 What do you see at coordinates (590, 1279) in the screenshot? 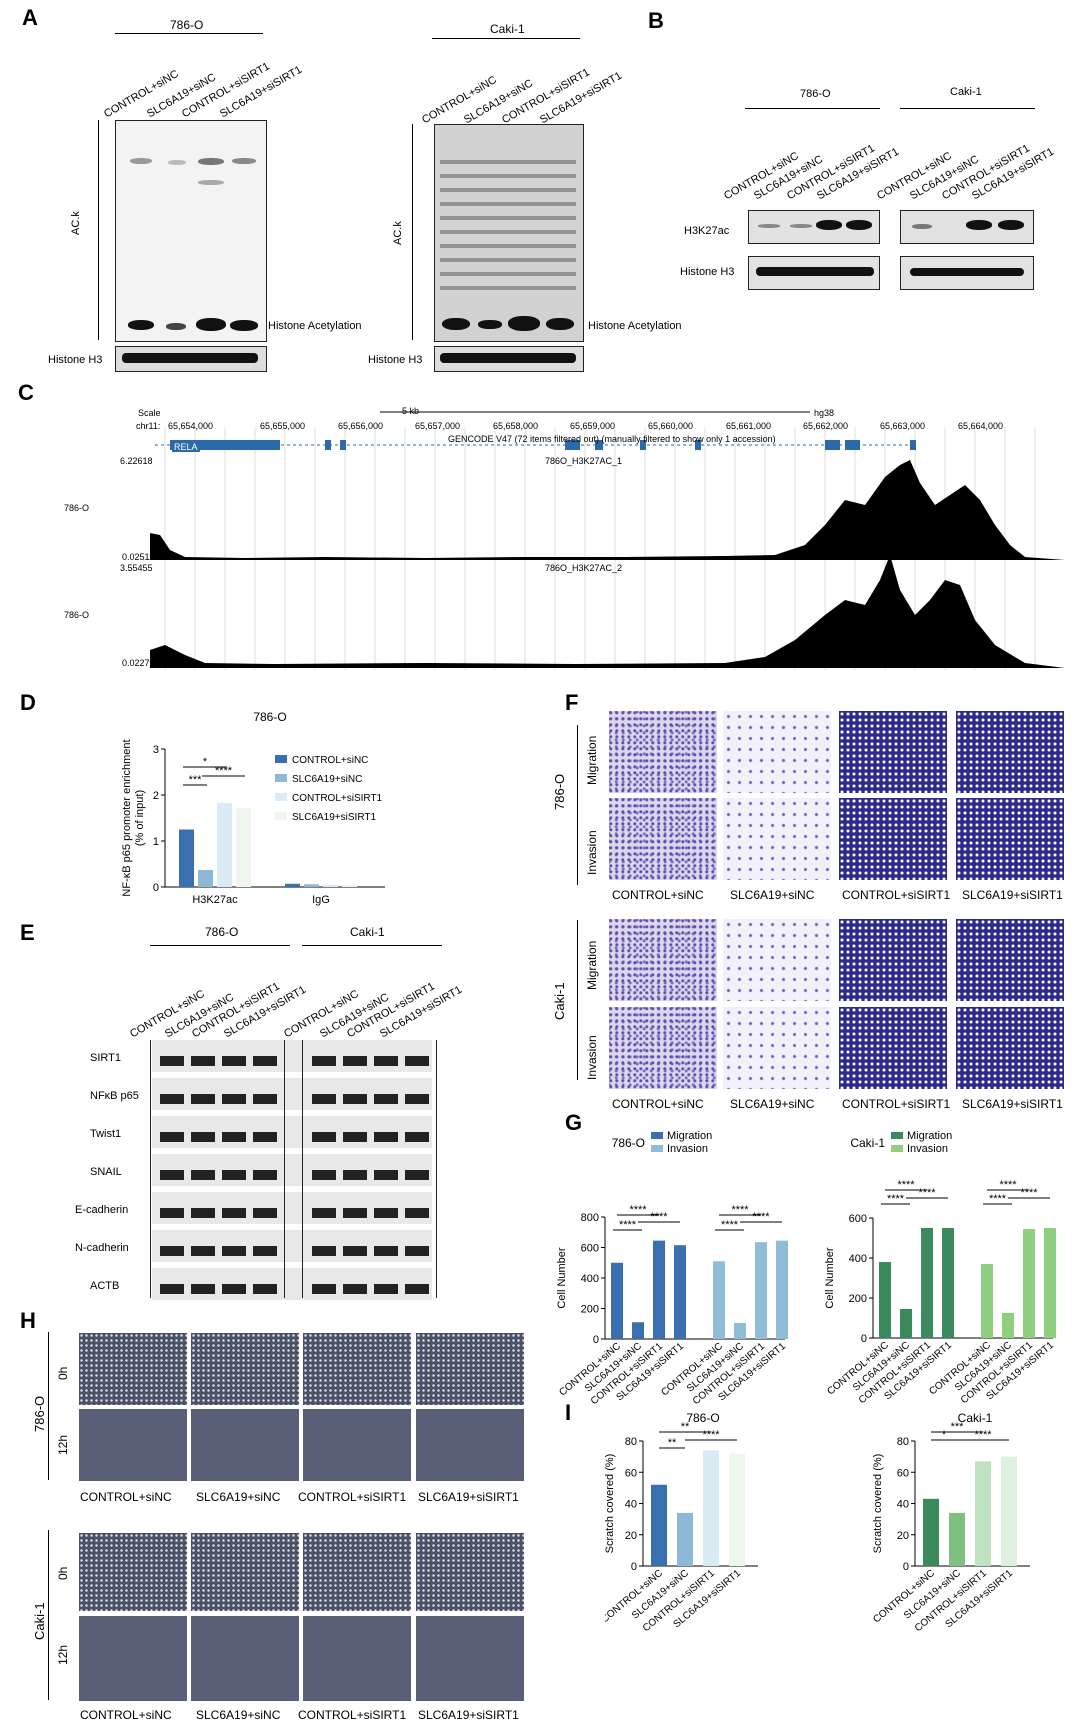
I see `y-tick-label: 400` at bounding box center [590, 1279].